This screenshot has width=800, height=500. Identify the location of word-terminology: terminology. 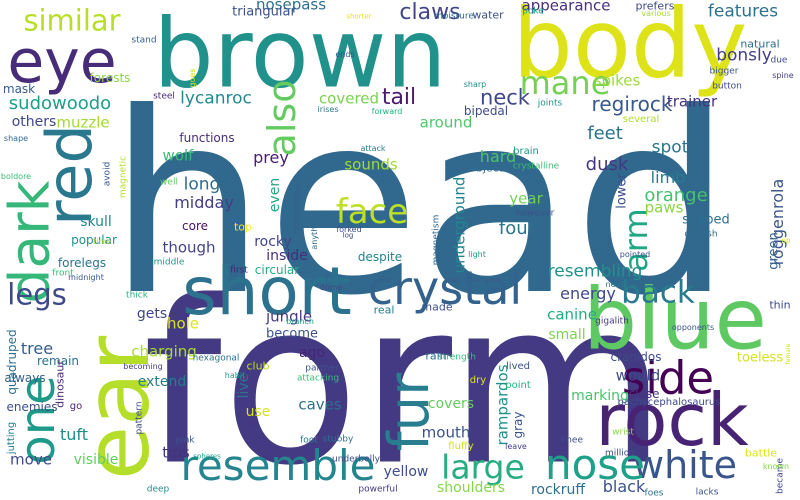
(296, 210).